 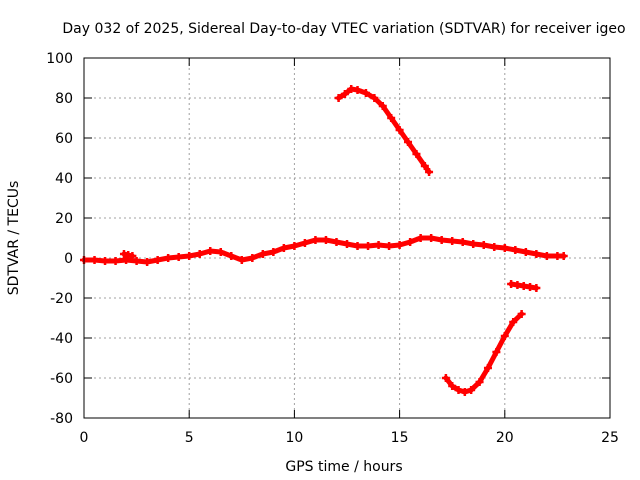 What do you see at coordinates (68, 259) in the screenshot?
I see `y-tick-label: 0` at bounding box center [68, 259].